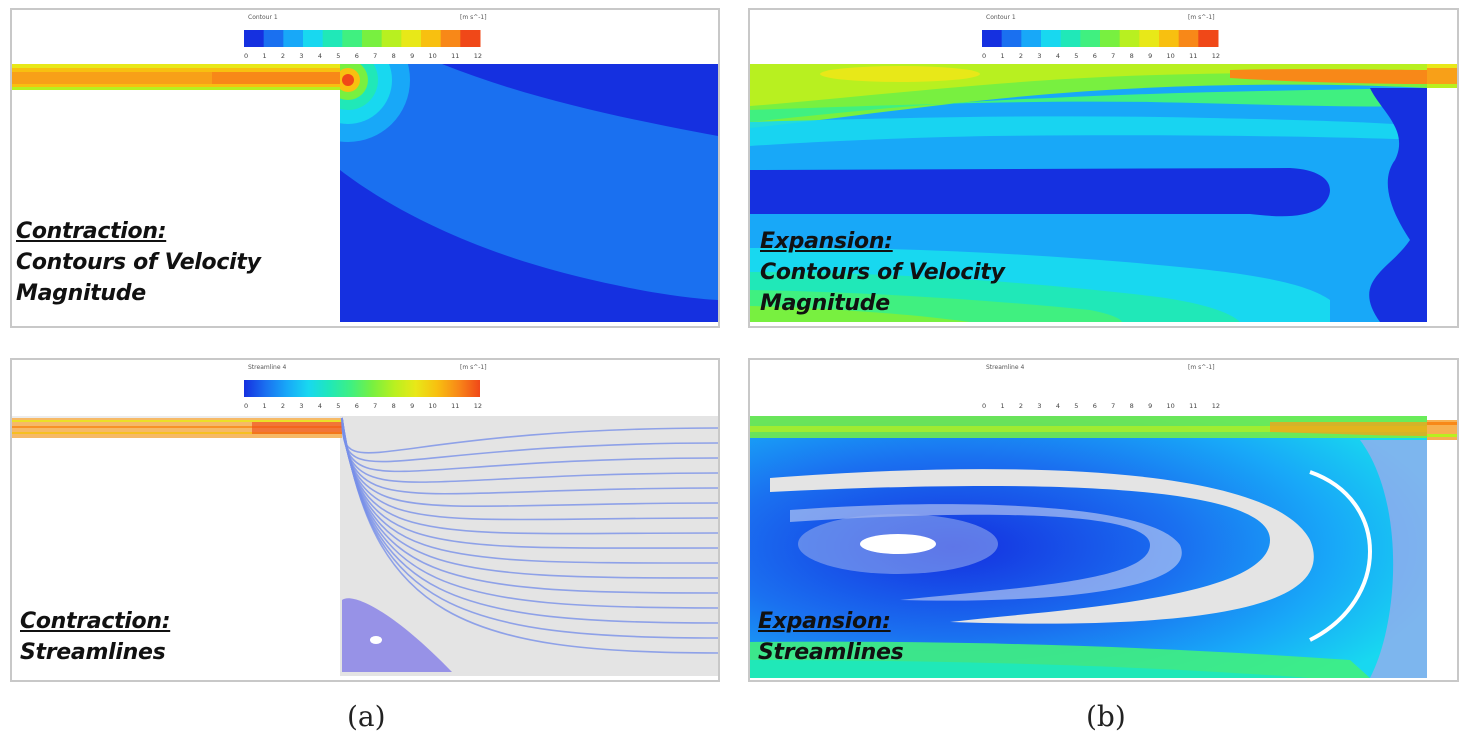 The image size is (1460, 748). What do you see at coordinates (529, 535) in the screenshot?
I see `streamline` at bounding box center [529, 535].